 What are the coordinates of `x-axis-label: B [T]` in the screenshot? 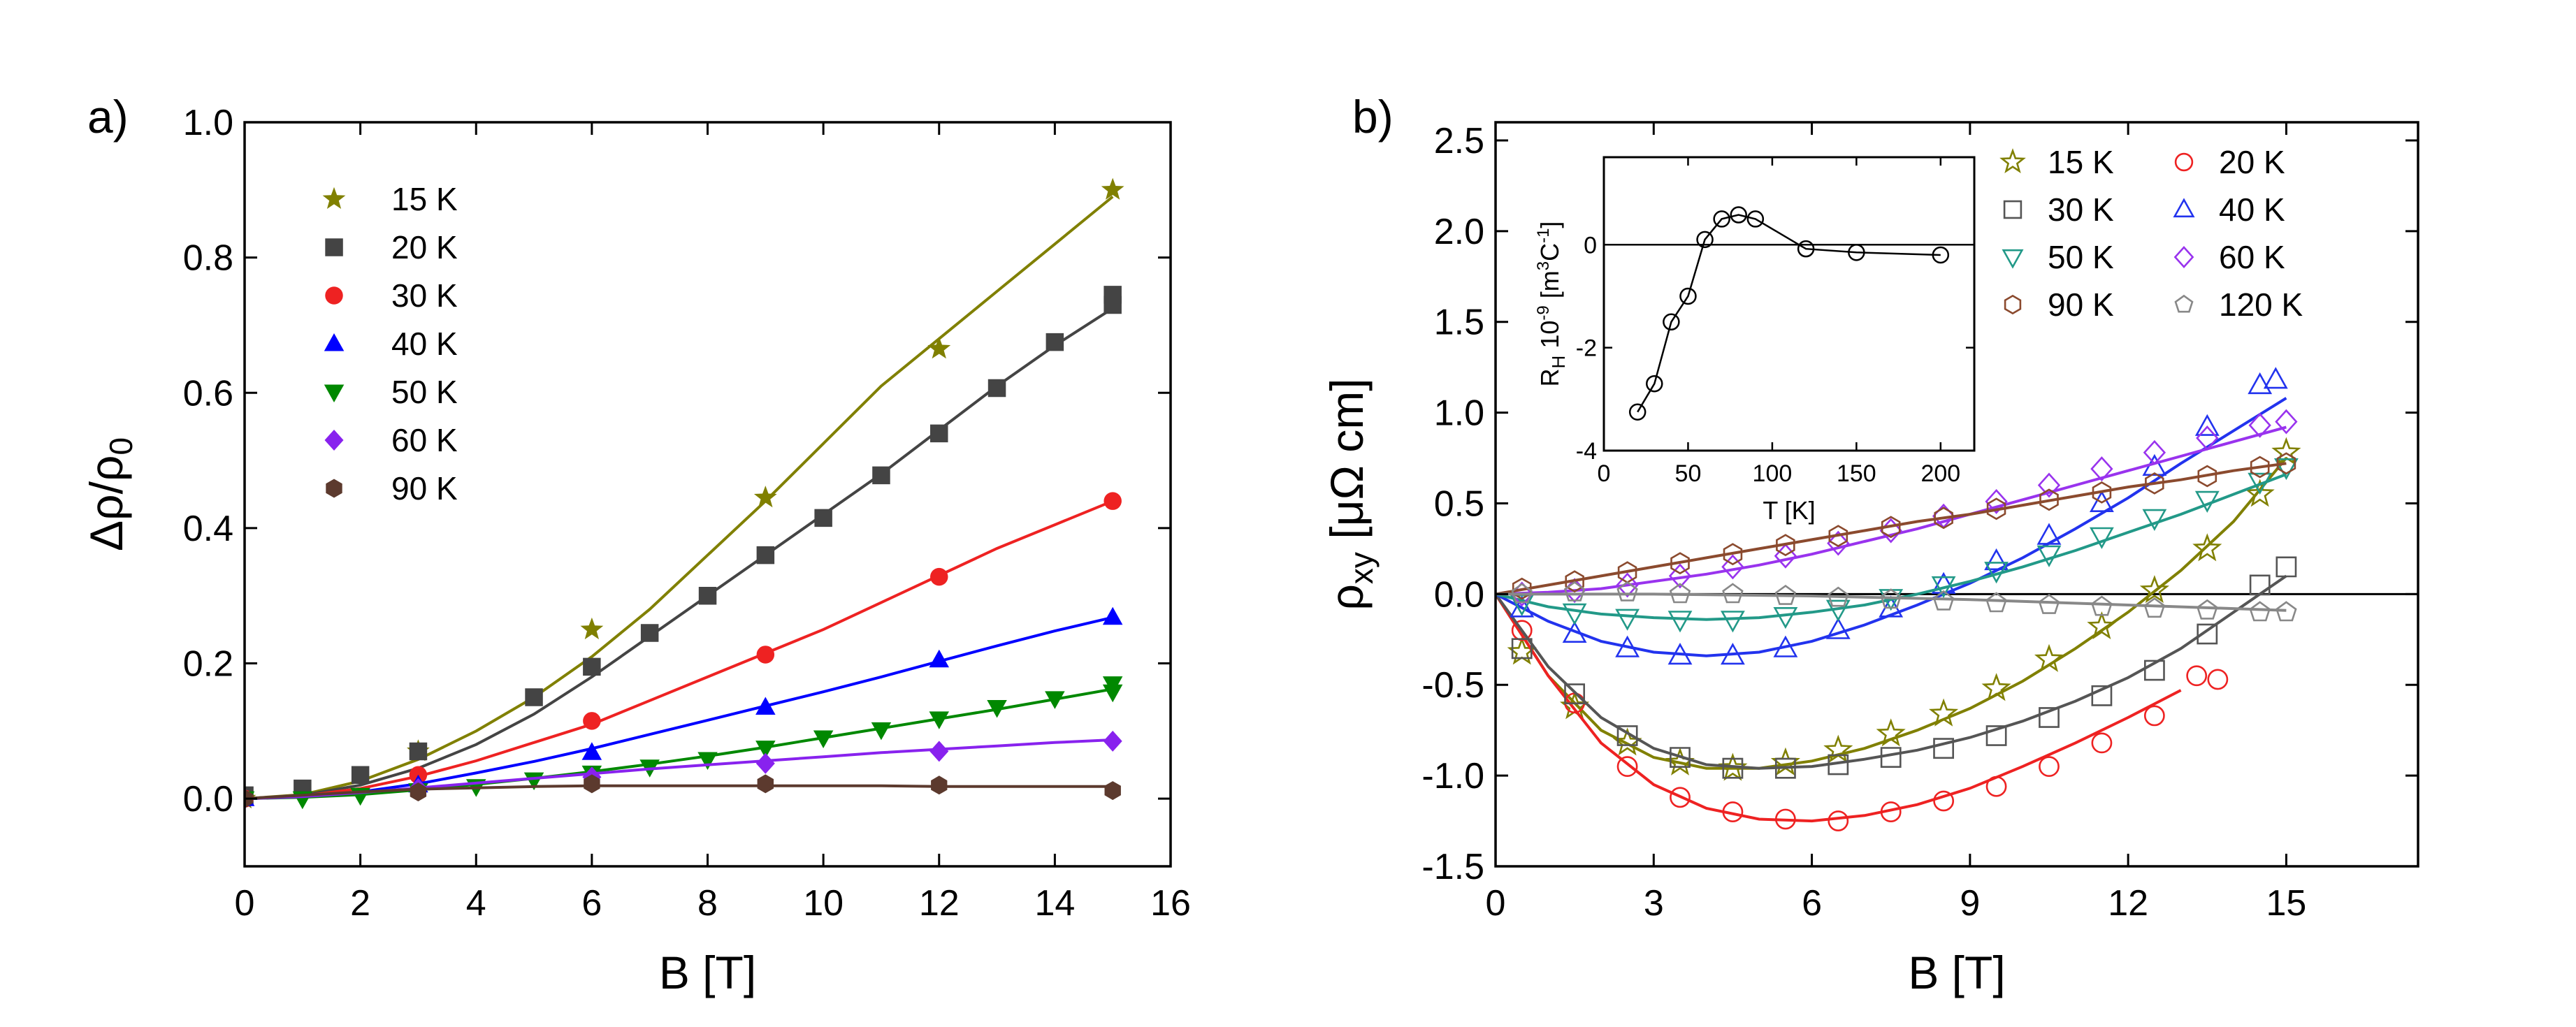 It's located at (707, 972).